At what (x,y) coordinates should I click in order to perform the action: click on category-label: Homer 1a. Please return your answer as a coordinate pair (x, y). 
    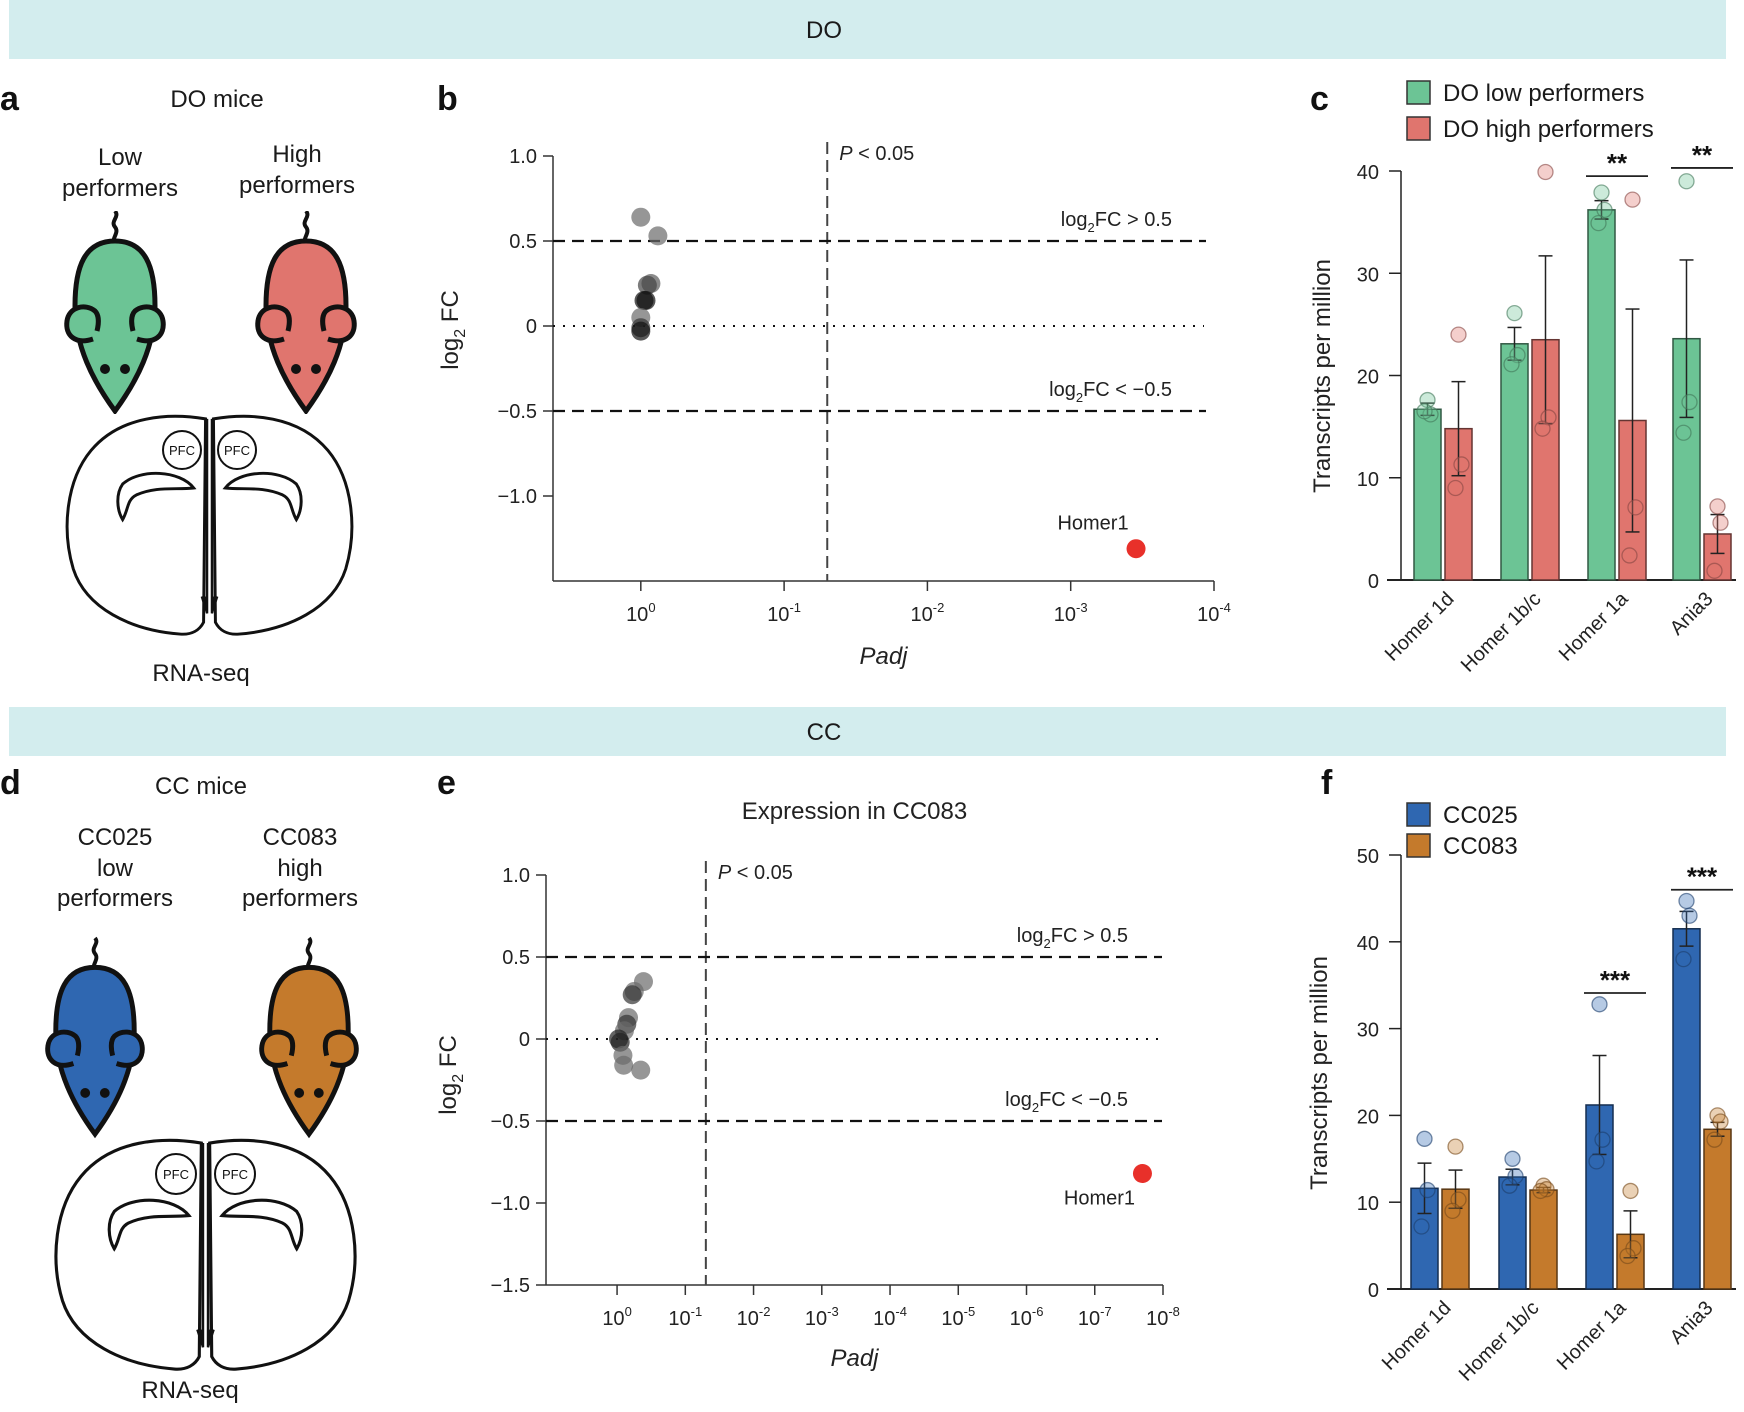
    Looking at the image, I should click on (1592, 1335).